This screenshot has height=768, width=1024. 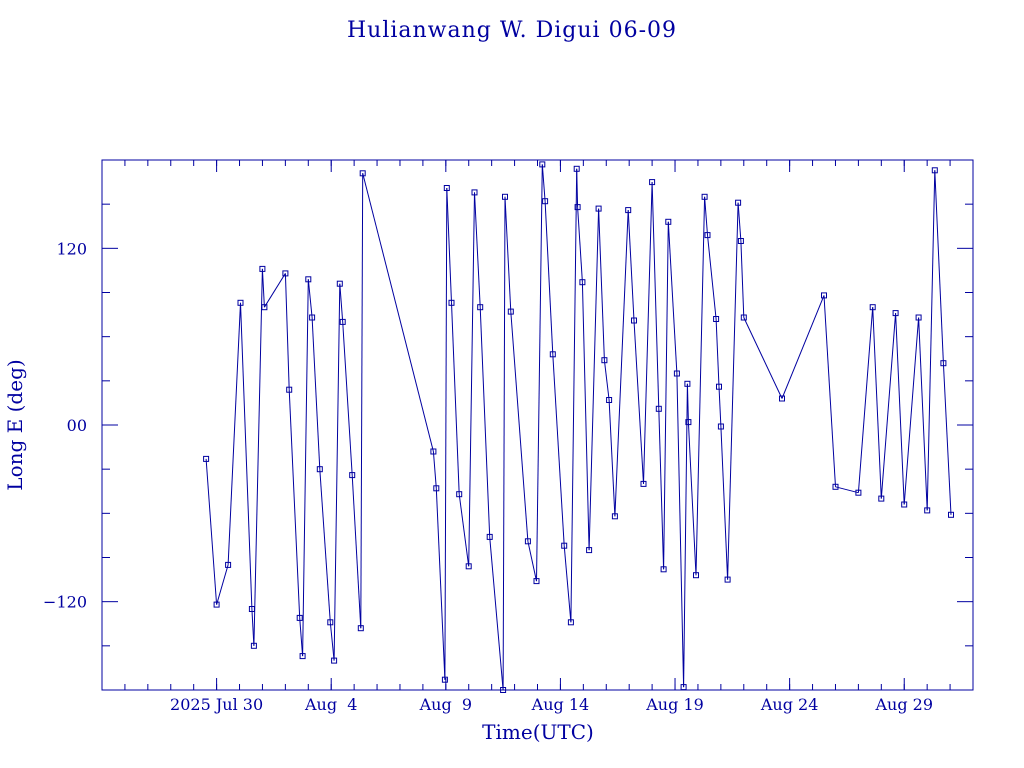 I want to click on x-tick-label: Aug 14, so click(x=560, y=704).